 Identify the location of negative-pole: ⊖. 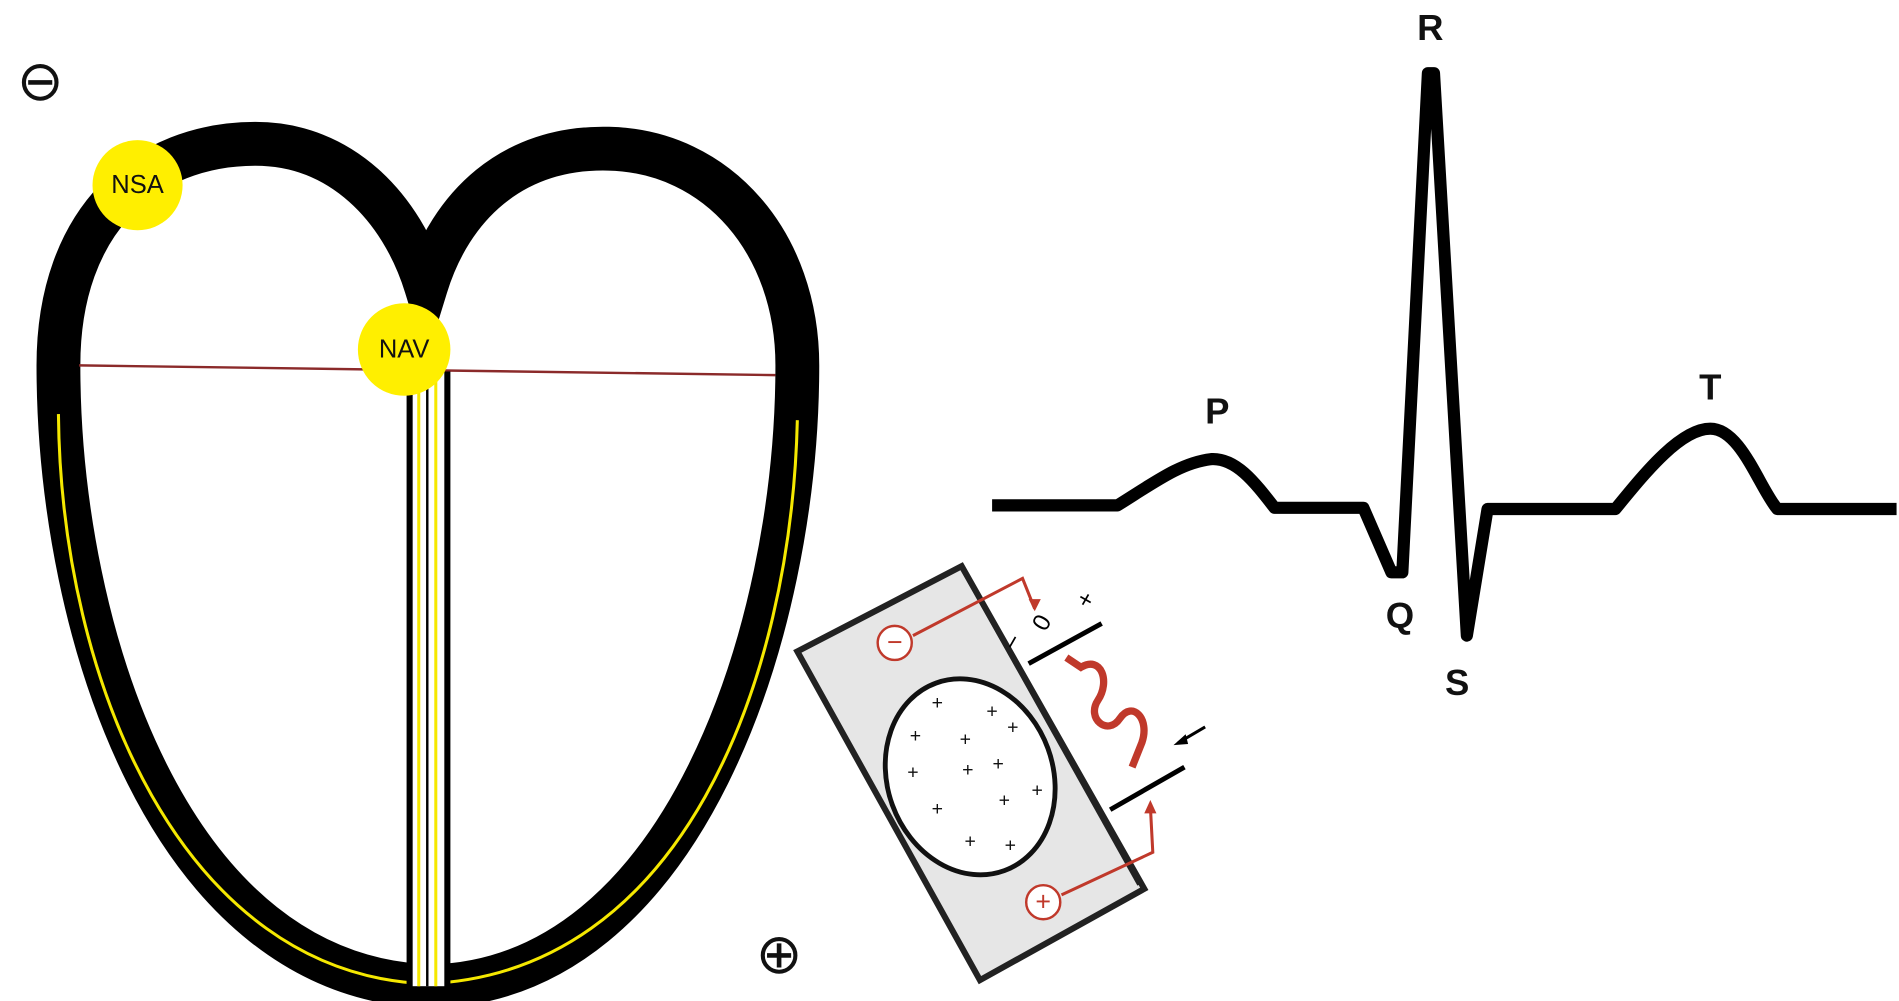
(40, 80).